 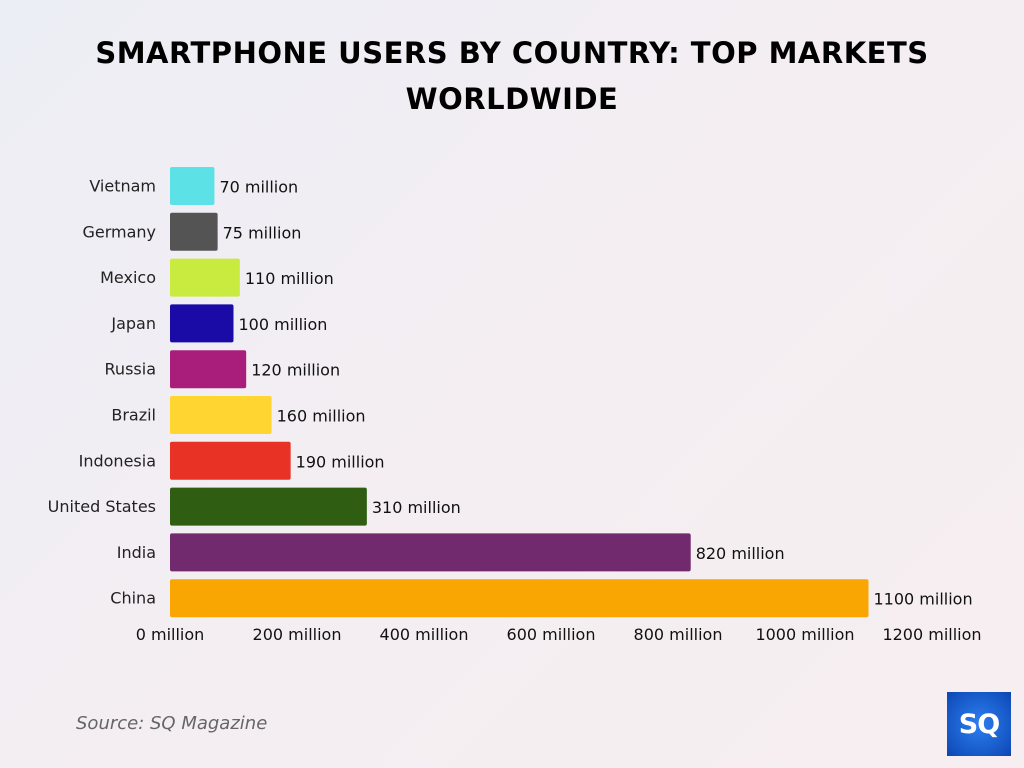 What do you see at coordinates (268, 506) in the screenshot?
I see `bar-united-states` at bounding box center [268, 506].